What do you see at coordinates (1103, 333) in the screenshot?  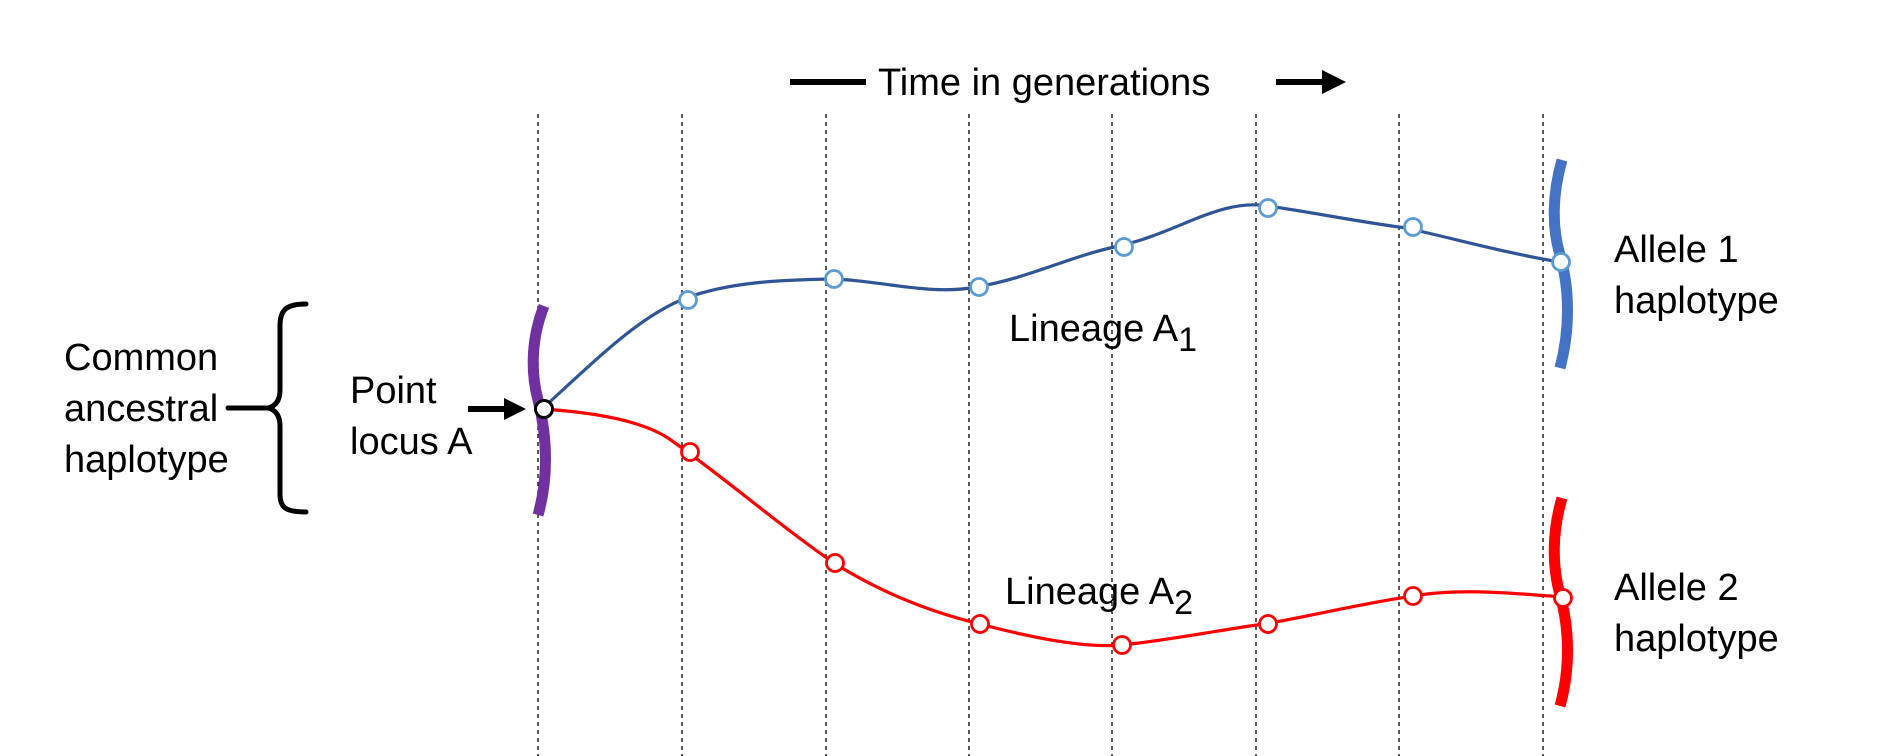 I see `lineage-a1-label: Lineage A1` at bounding box center [1103, 333].